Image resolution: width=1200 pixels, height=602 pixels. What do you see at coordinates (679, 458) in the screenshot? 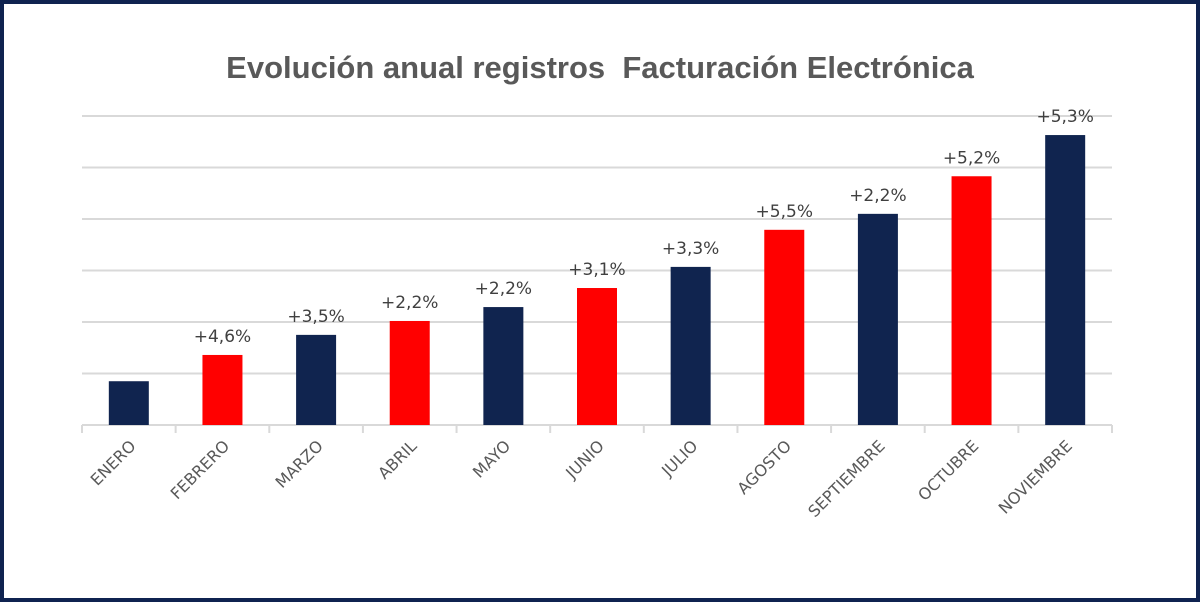
I see `x-tick-label: JULIO` at bounding box center [679, 458].